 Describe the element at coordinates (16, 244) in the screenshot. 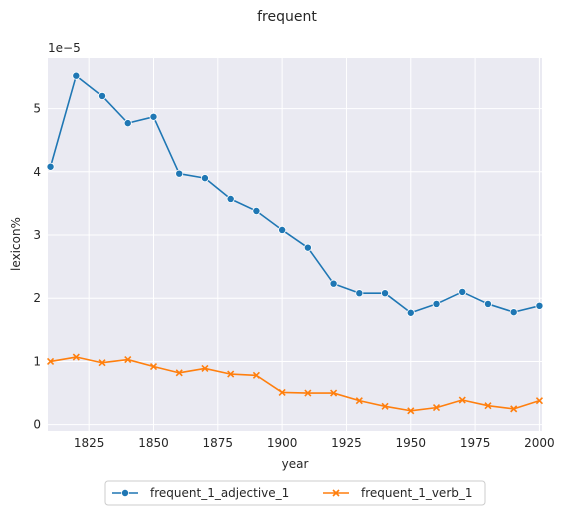

I see `y-axis-label: lexicon%` at that location.